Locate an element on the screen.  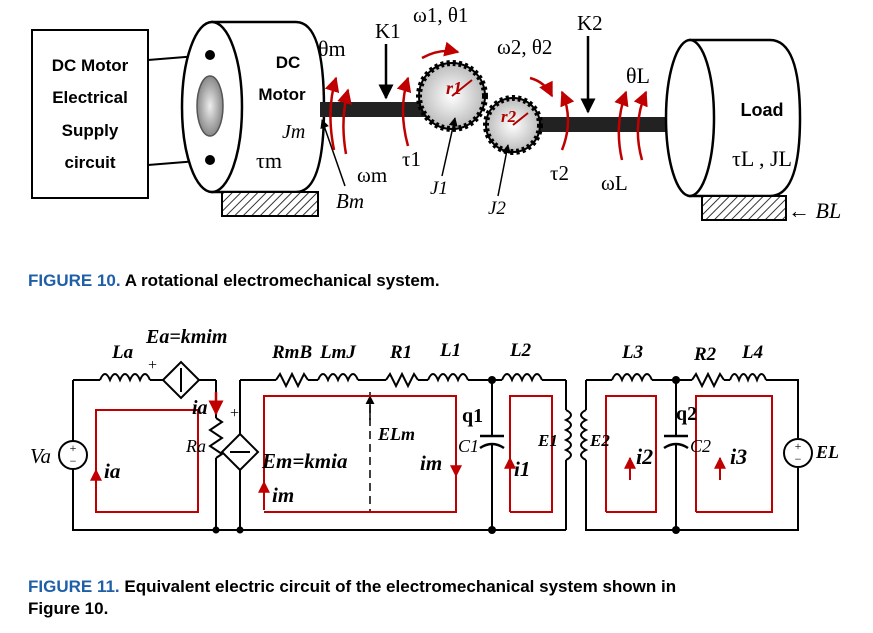
label-i1: i1 is located at coordinates (522, 469).